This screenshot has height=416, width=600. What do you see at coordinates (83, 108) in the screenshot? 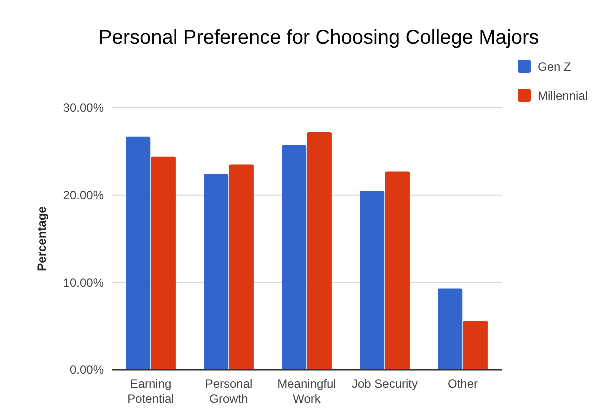
I see `y-tick-label: 30.00%` at bounding box center [83, 108].